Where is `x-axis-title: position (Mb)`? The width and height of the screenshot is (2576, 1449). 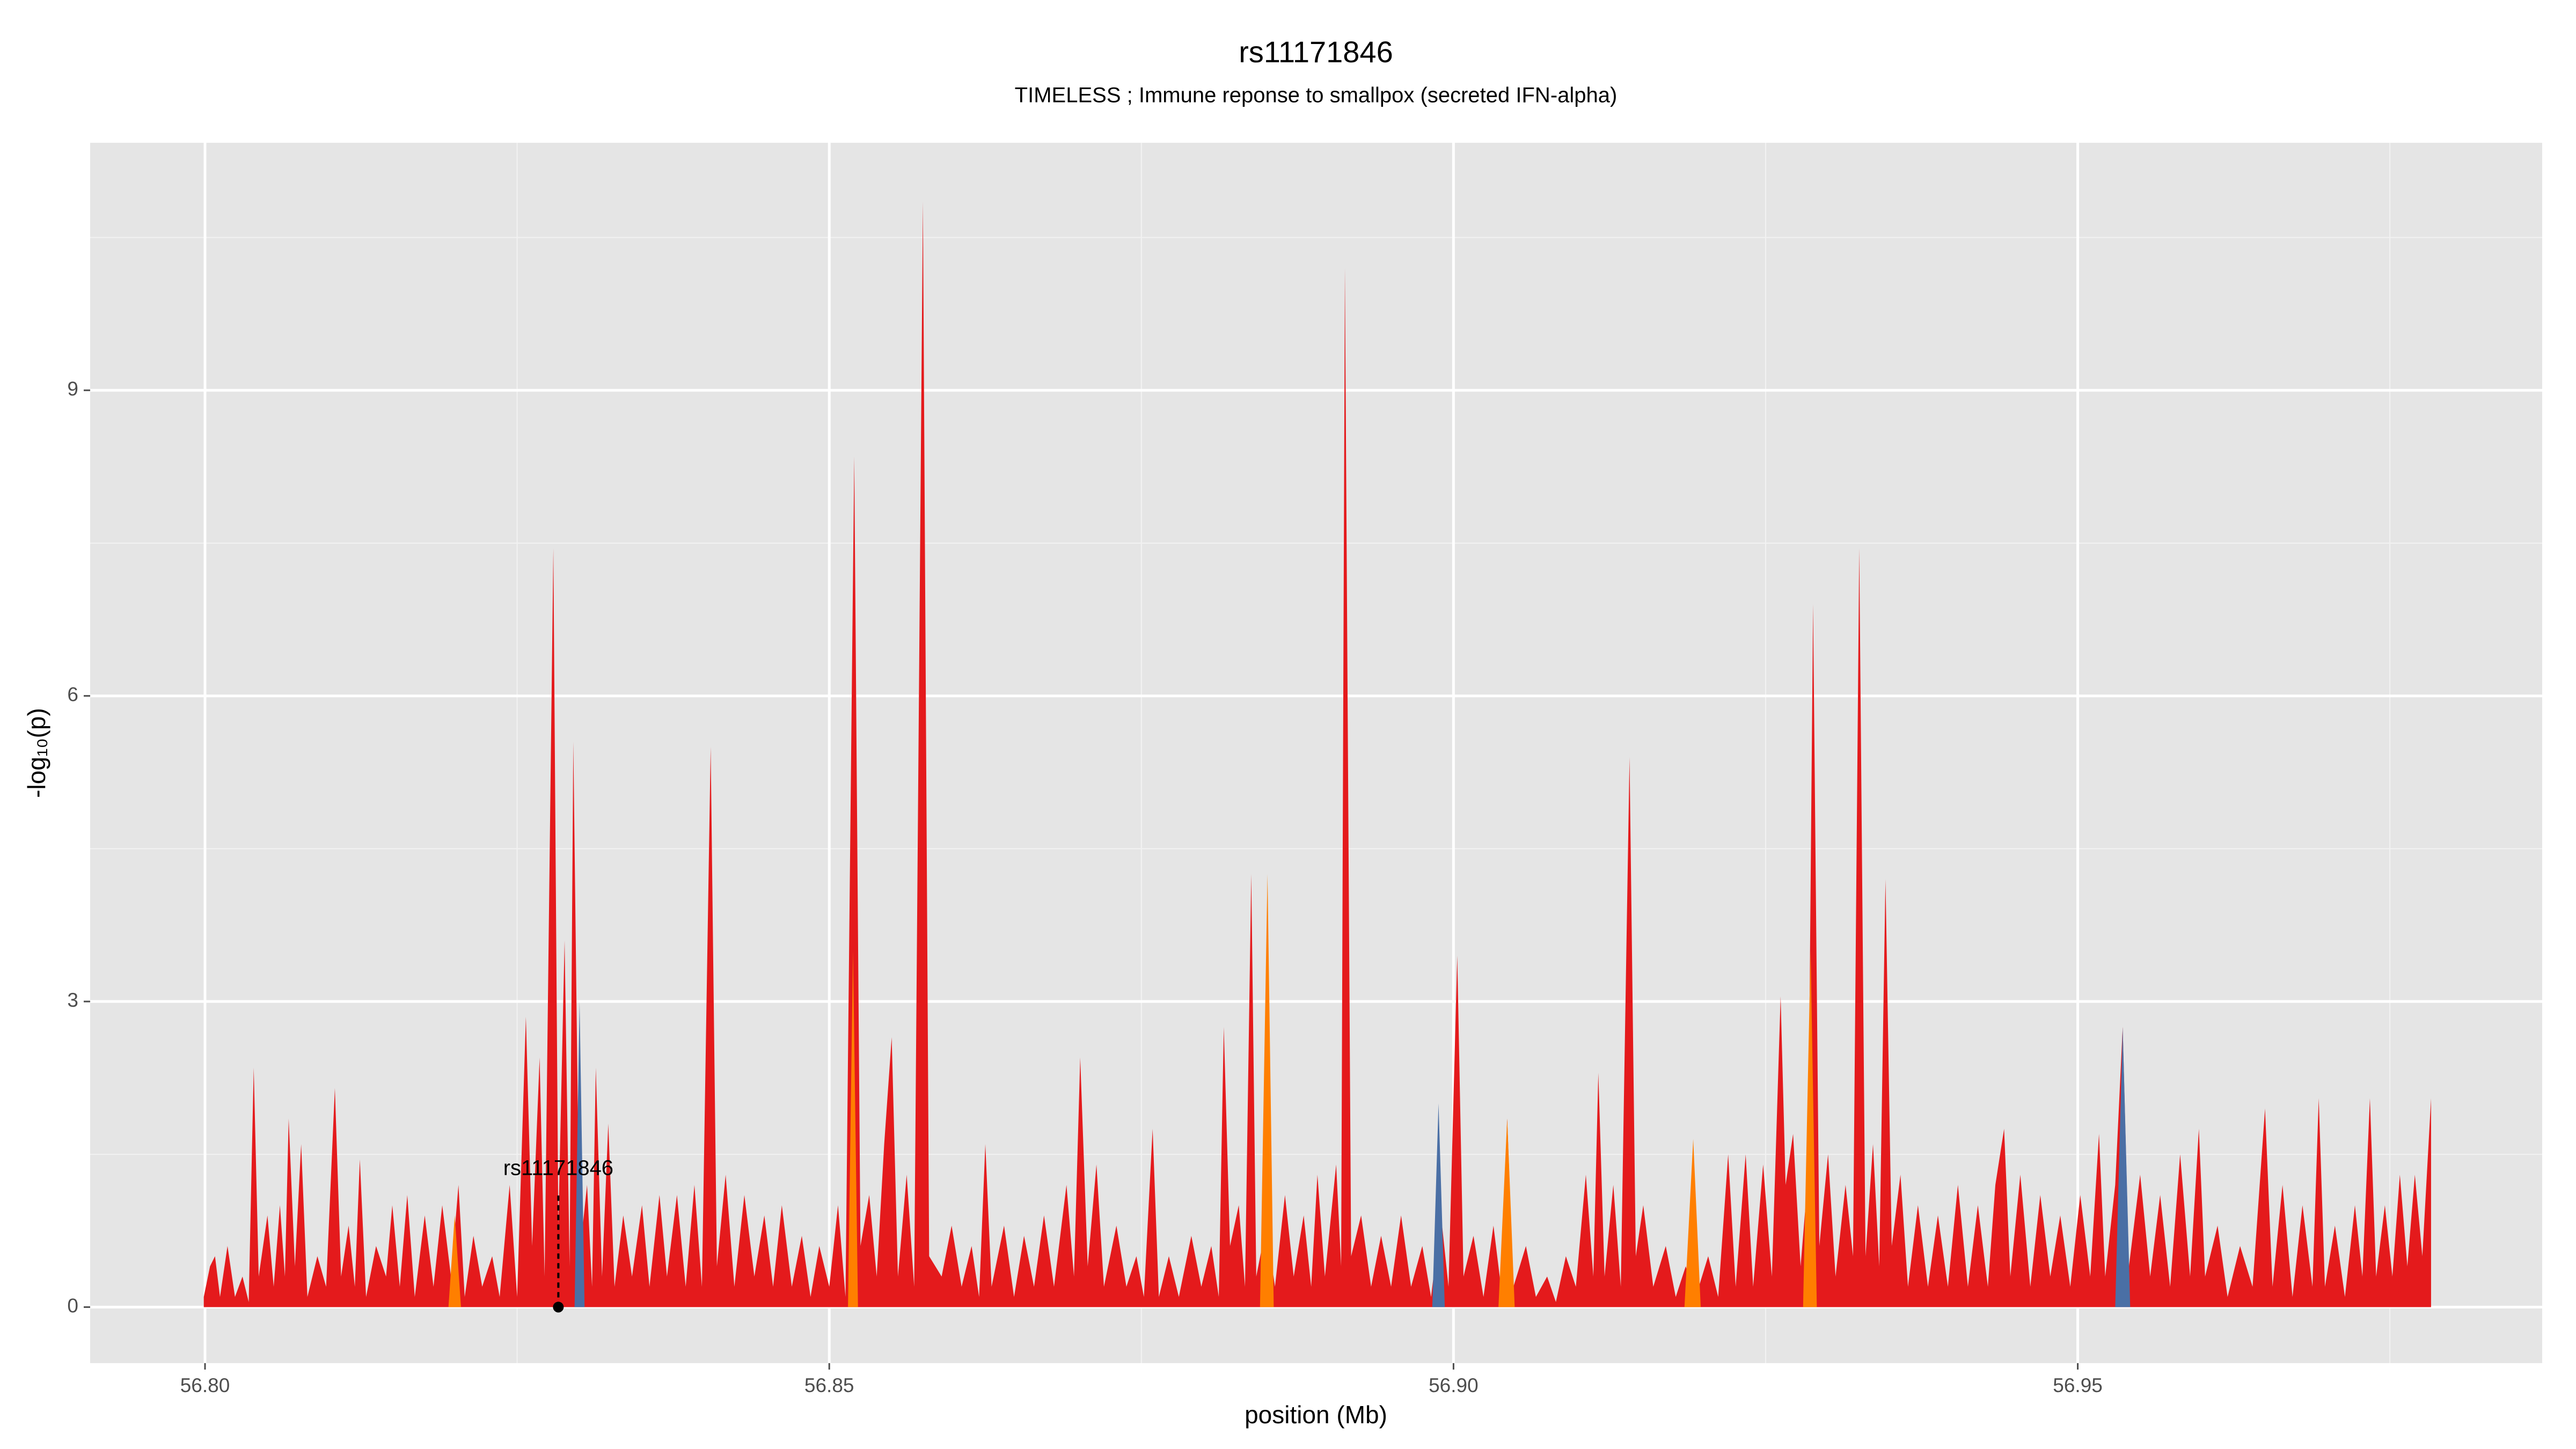 x-axis-title: position (Mb) is located at coordinates (1316, 1415).